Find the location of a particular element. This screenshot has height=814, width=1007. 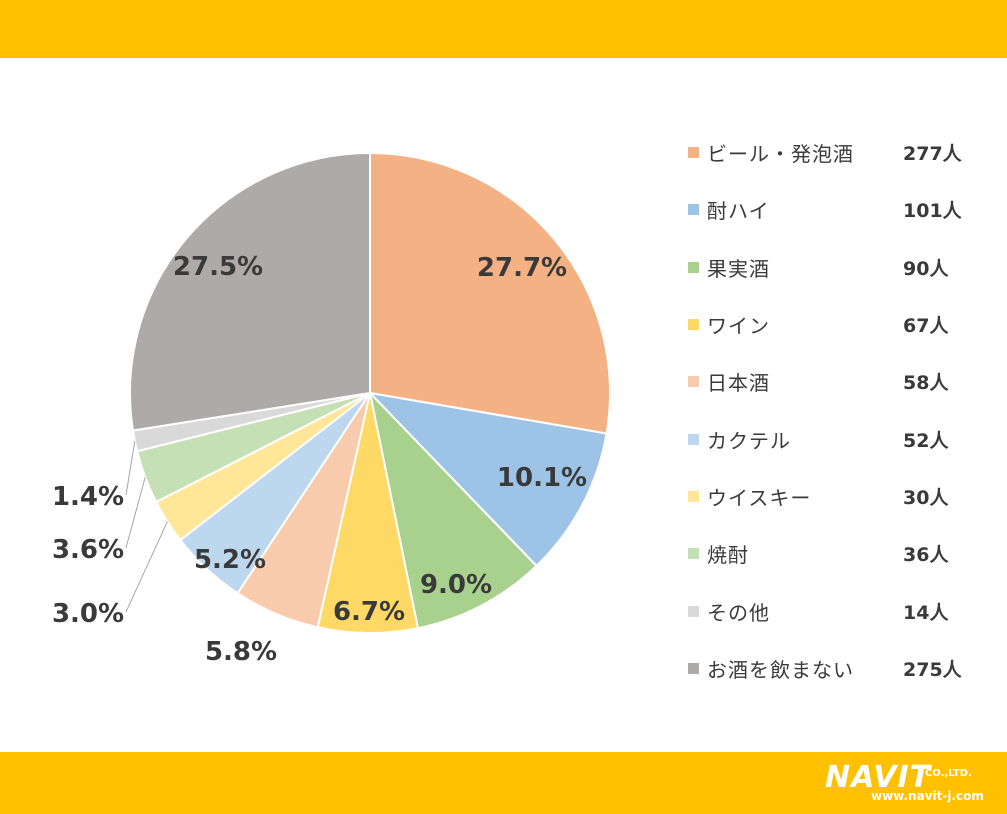

legend-item: その他 14人 is located at coordinates (838, 610).